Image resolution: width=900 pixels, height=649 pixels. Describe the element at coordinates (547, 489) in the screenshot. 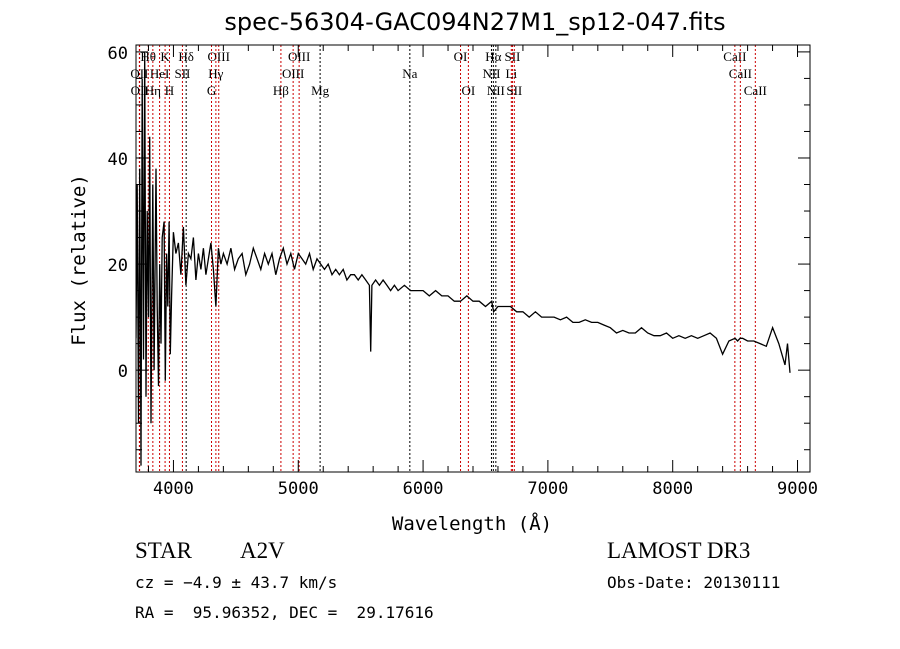

I see `x-tick-label: 7000` at that location.